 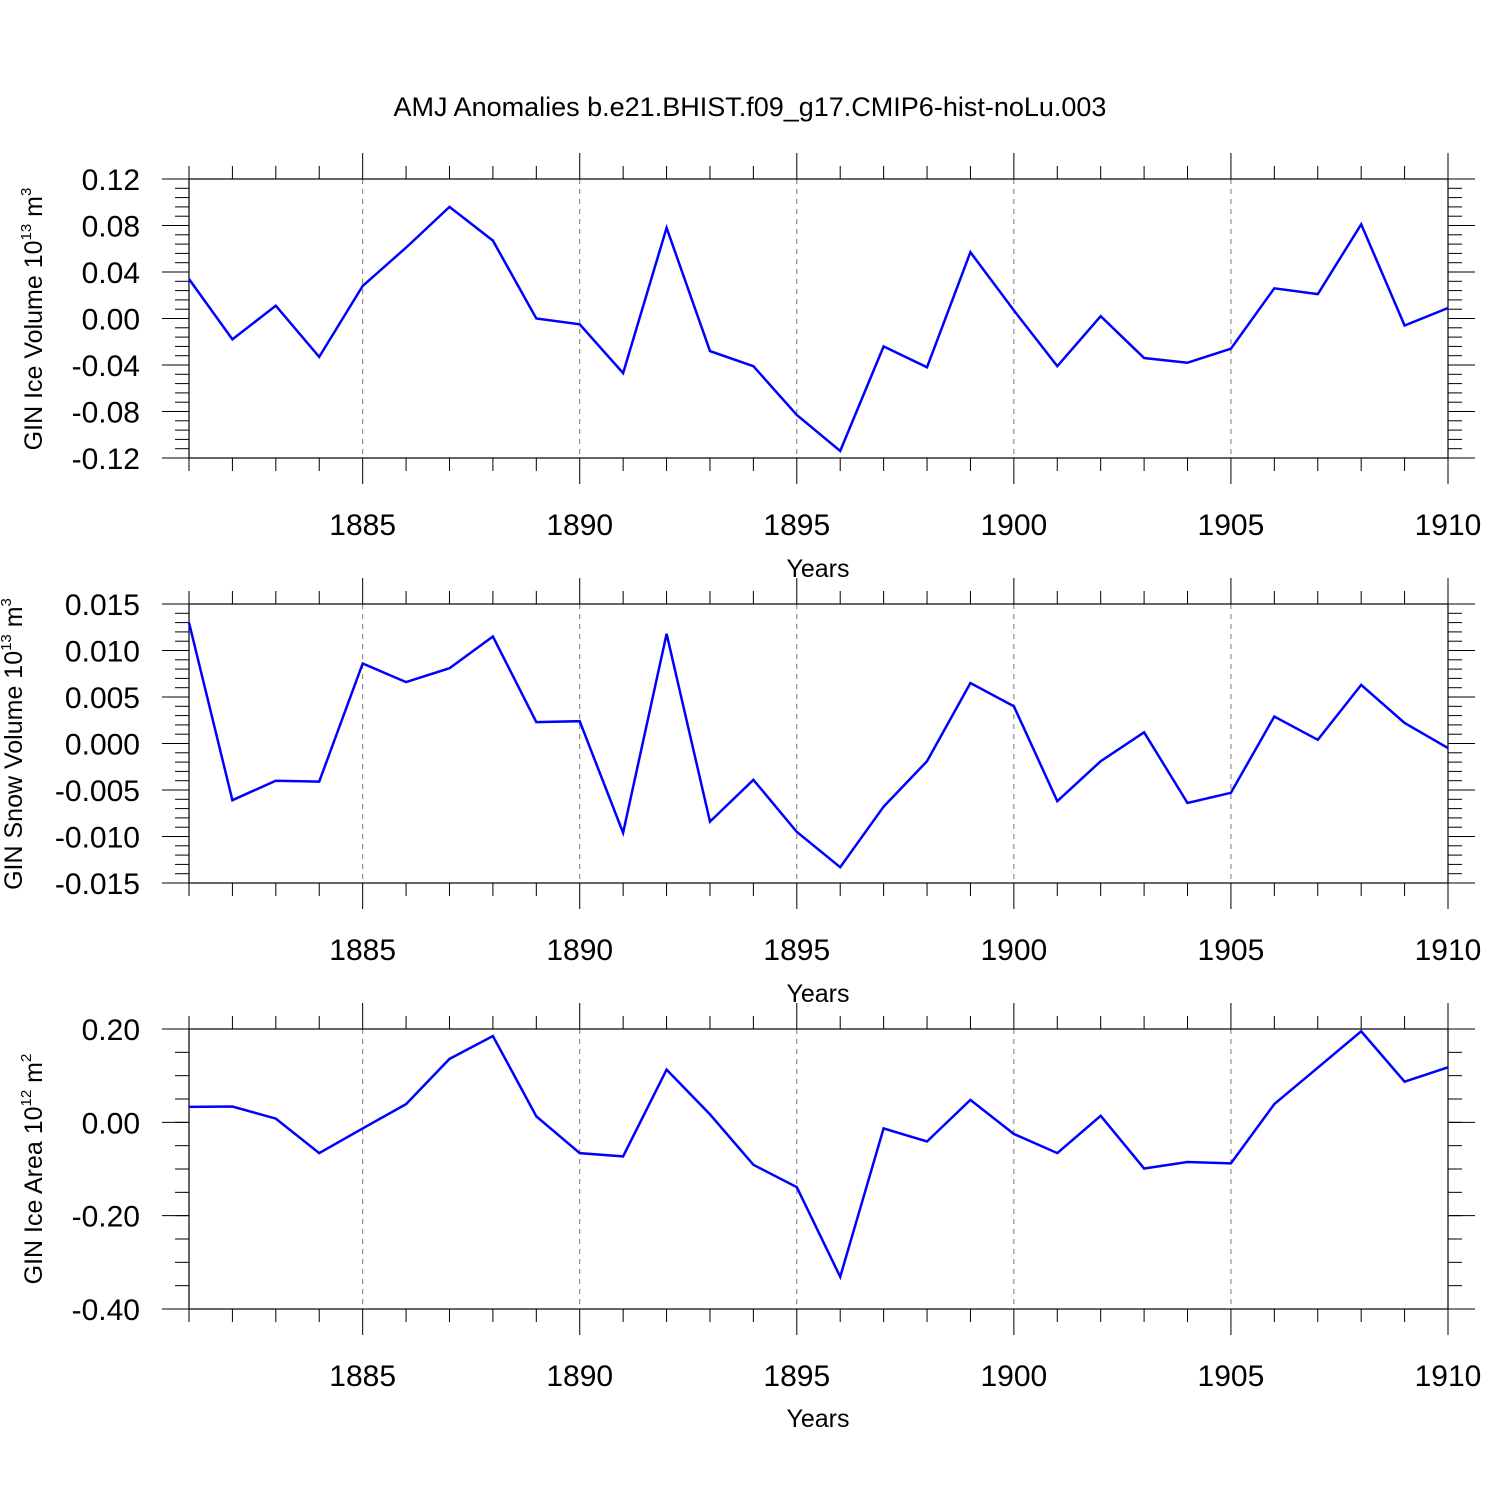 What do you see at coordinates (796, 950) in the screenshot?
I see `snow-volume-xtick-label: 1895` at bounding box center [796, 950].